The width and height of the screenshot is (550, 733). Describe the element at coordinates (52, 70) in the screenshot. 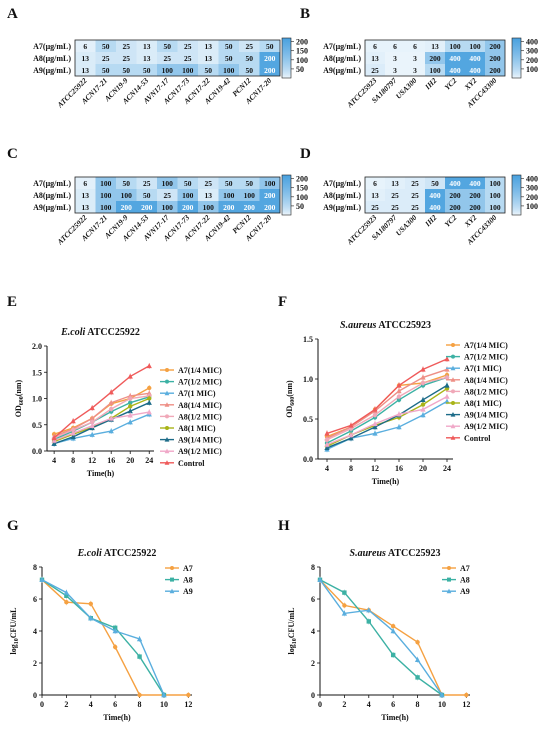

I see `heatmap-row-label: A9(μg/mL)` at that location.